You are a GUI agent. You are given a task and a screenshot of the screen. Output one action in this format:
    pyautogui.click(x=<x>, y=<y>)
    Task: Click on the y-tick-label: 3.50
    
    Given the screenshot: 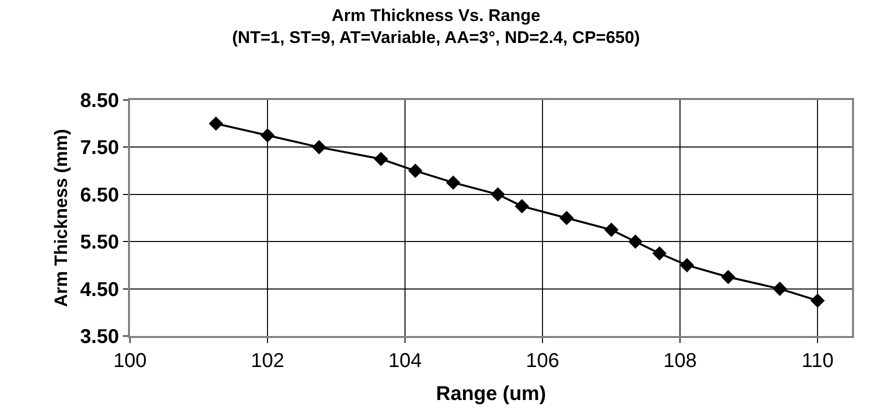 What is the action you would take?
    pyautogui.click(x=99, y=337)
    